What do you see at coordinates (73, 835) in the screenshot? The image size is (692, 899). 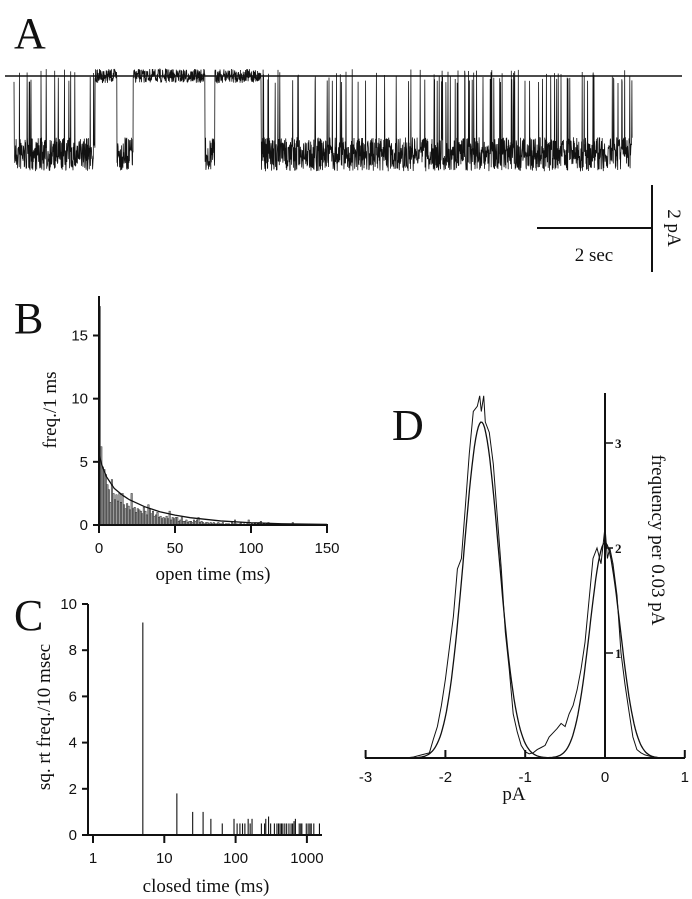 I see `c-y-tick-label: 0` at bounding box center [73, 835].